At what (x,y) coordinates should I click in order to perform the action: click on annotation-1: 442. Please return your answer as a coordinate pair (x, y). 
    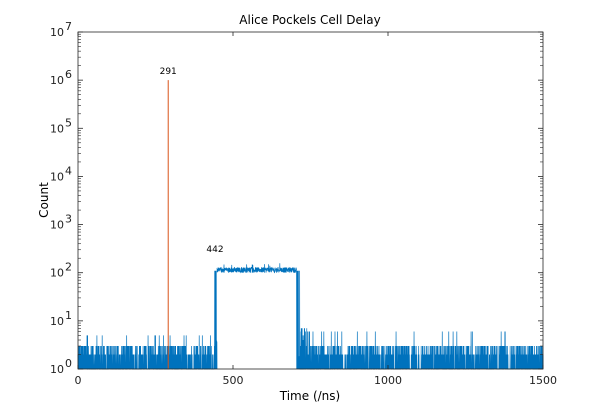
    Looking at the image, I should click on (214, 250).